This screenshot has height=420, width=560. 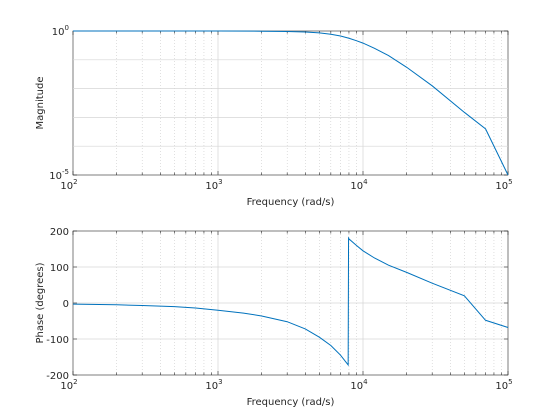 What do you see at coordinates (57, 340) in the screenshot?
I see `y-tick-label: -100` at bounding box center [57, 340].